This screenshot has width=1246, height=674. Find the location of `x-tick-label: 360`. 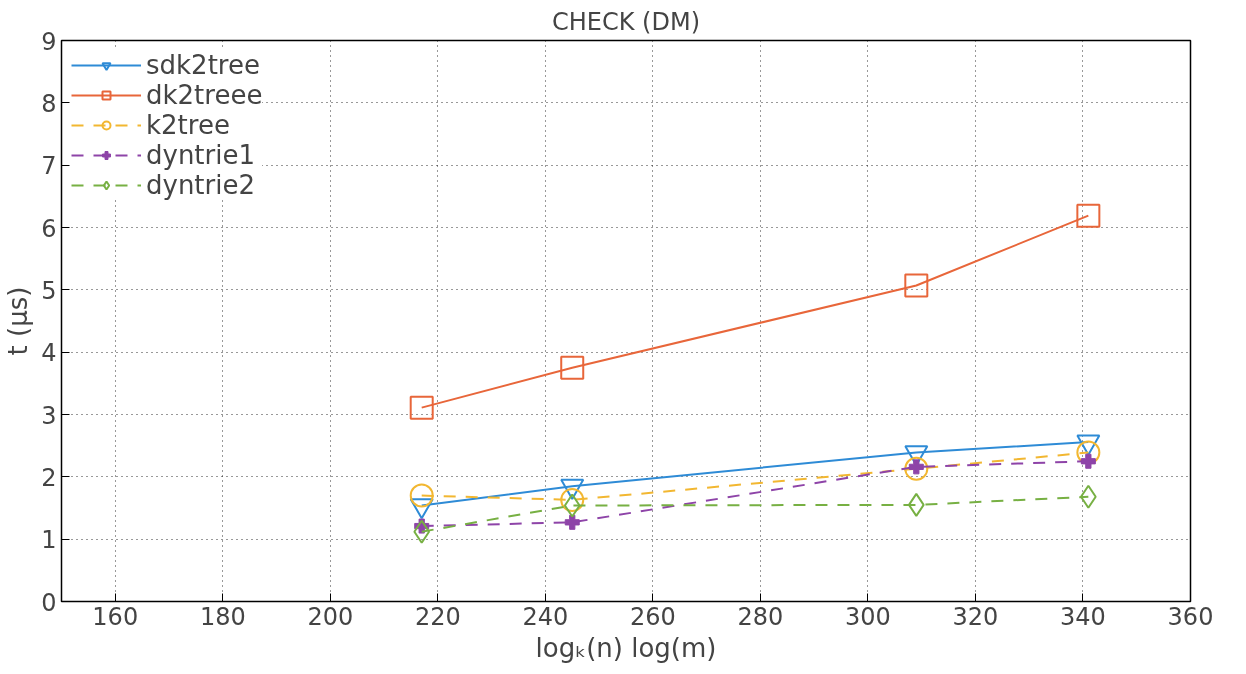

x-tick-label: 360 is located at coordinates (1190, 616).